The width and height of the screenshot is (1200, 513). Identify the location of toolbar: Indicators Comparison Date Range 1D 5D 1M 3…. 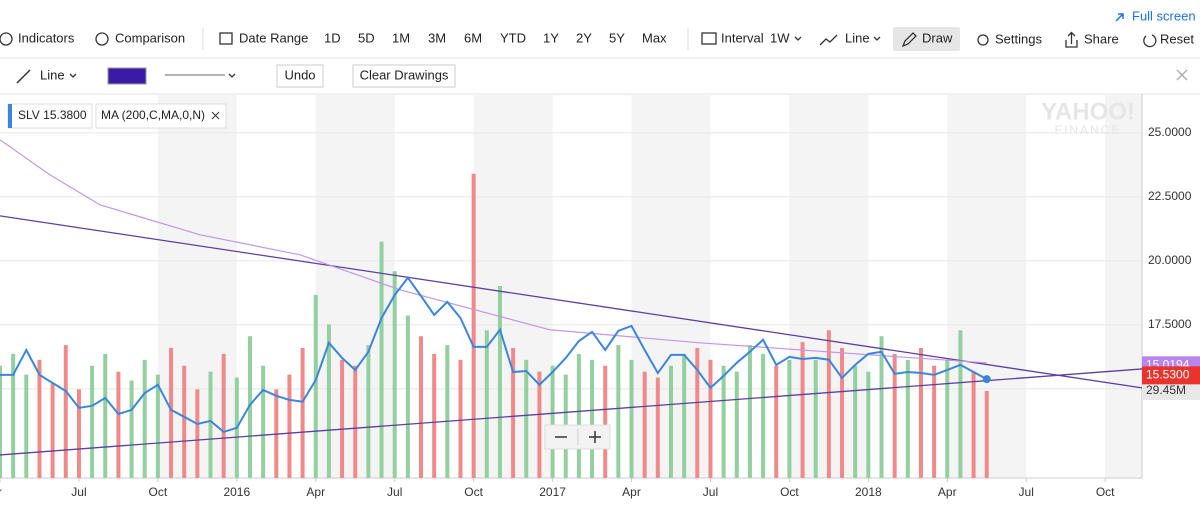
(598, 29).